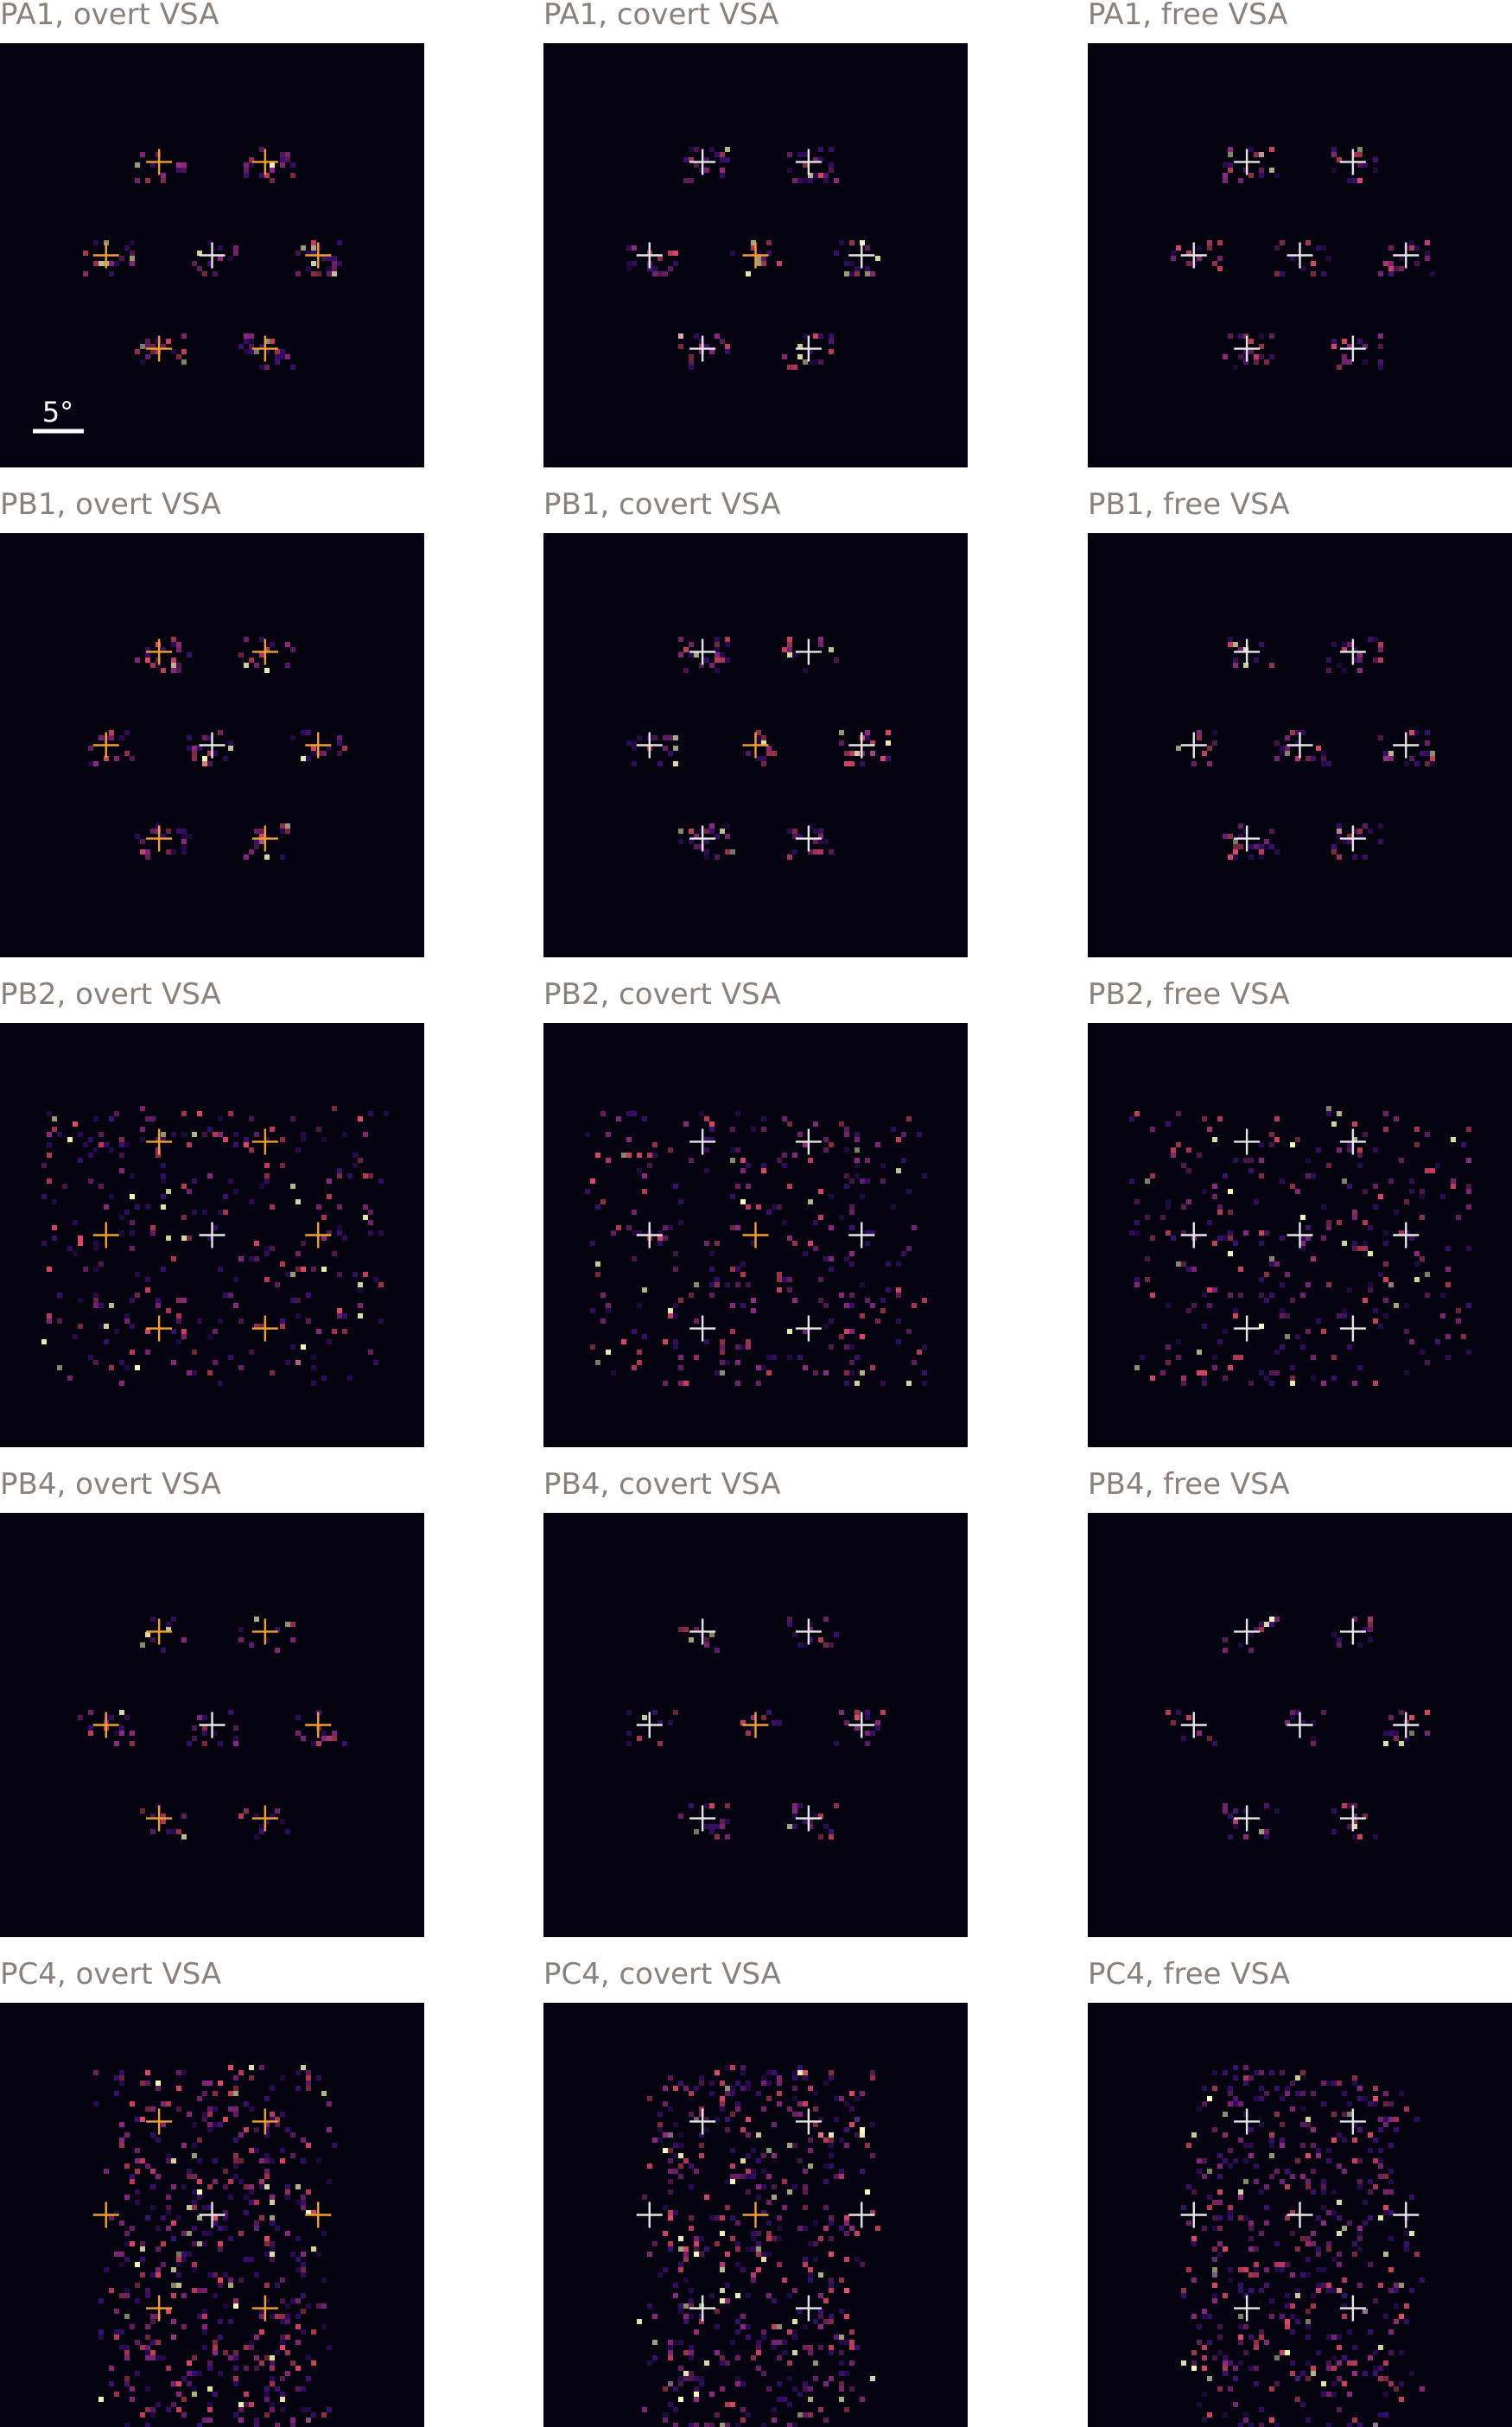 This screenshot has height=2427, width=1512. Describe the element at coordinates (111, 1975) in the screenshot. I see `panel-title: PC4, overt VSA` at that location.